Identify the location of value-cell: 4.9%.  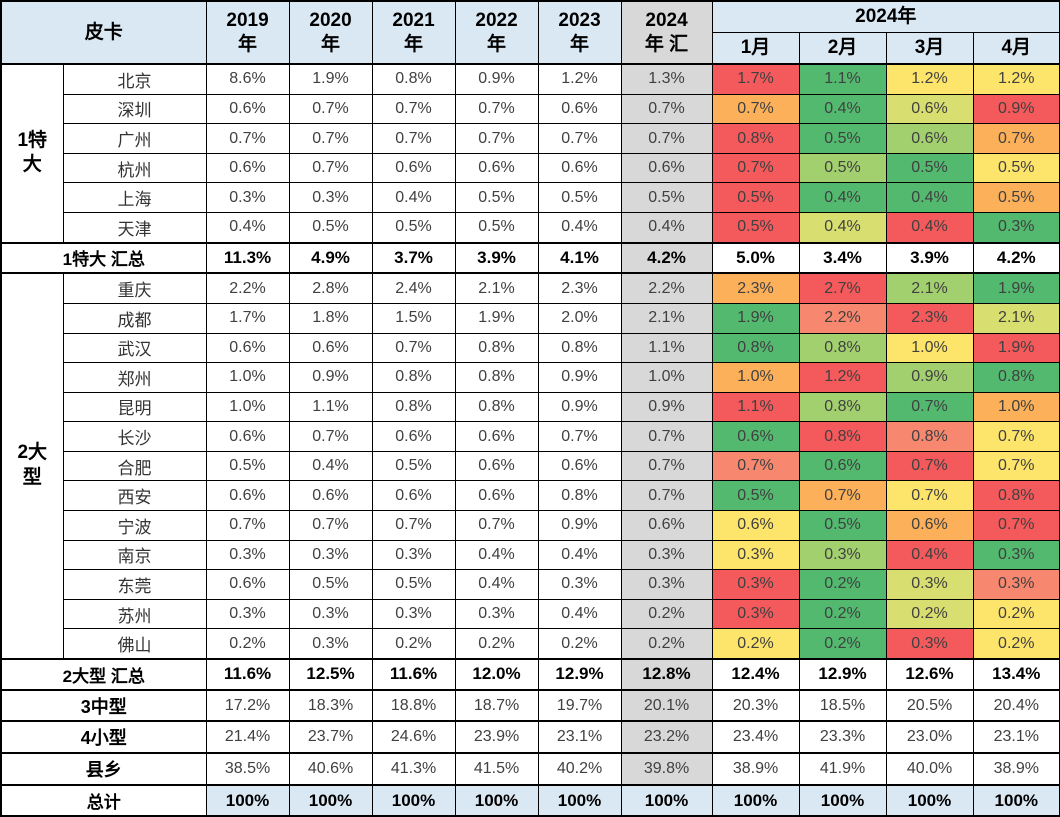
(330, 258).